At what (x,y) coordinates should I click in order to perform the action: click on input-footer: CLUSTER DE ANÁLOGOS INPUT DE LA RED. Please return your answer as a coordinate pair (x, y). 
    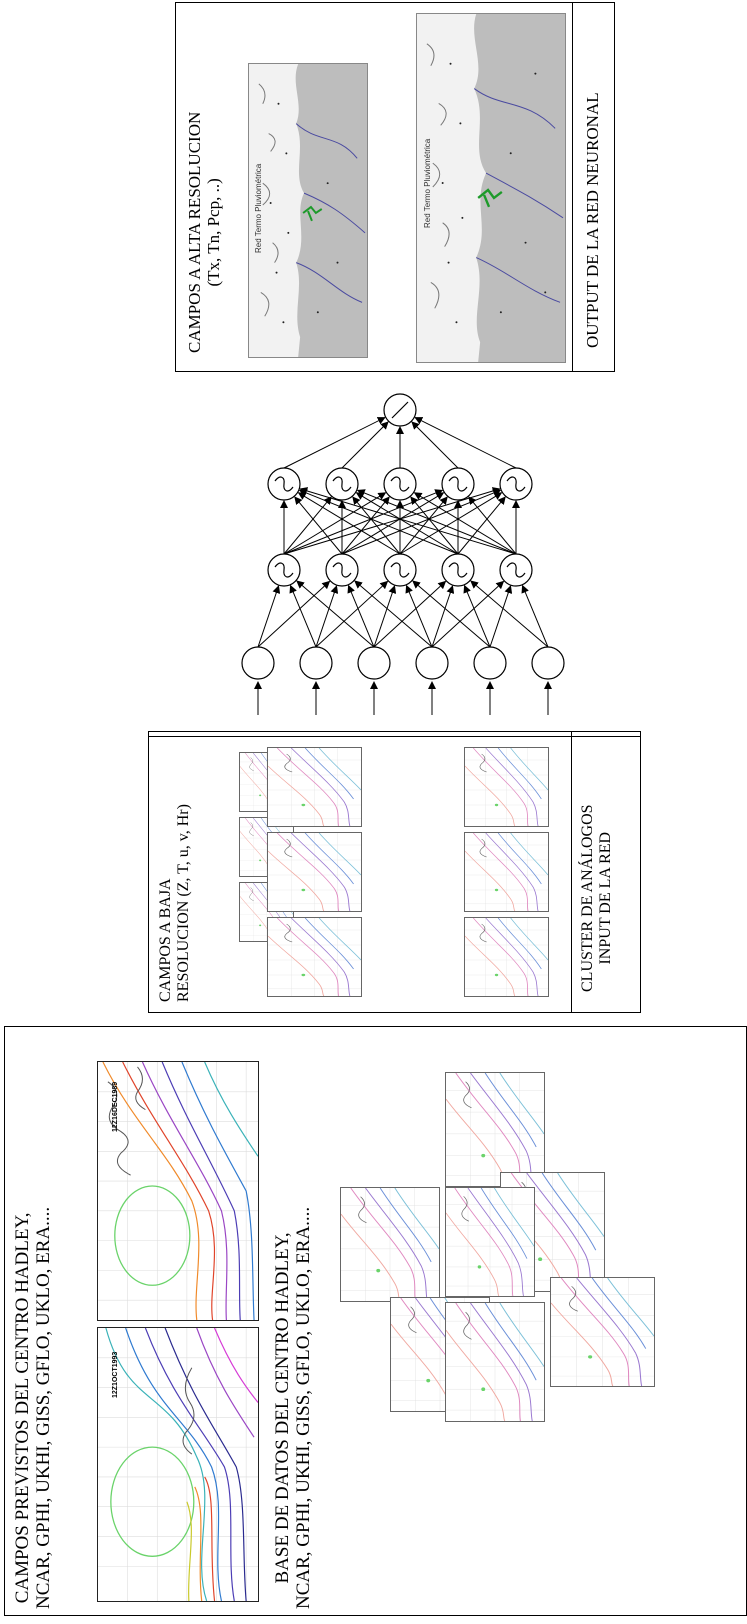
    Looking at the image, I should click on (596, 898).